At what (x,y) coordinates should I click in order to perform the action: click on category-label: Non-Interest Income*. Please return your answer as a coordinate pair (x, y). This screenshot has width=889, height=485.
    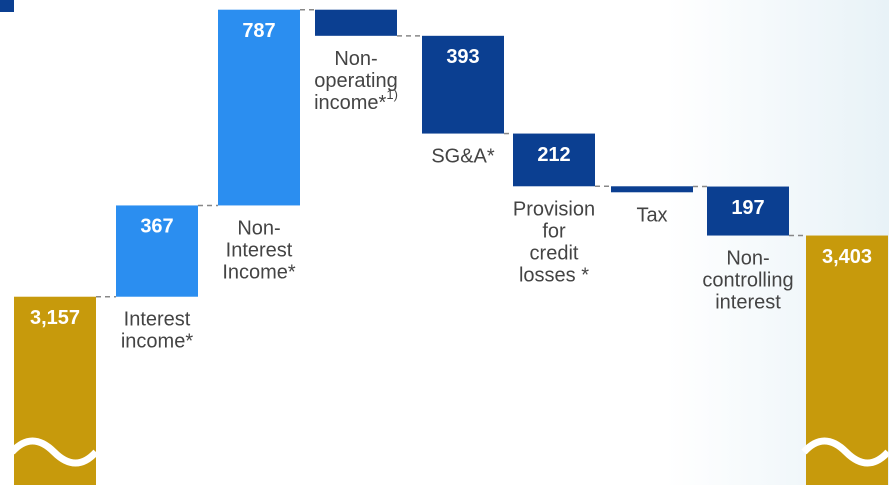
    Looking at the image, I should click on (259, 251).